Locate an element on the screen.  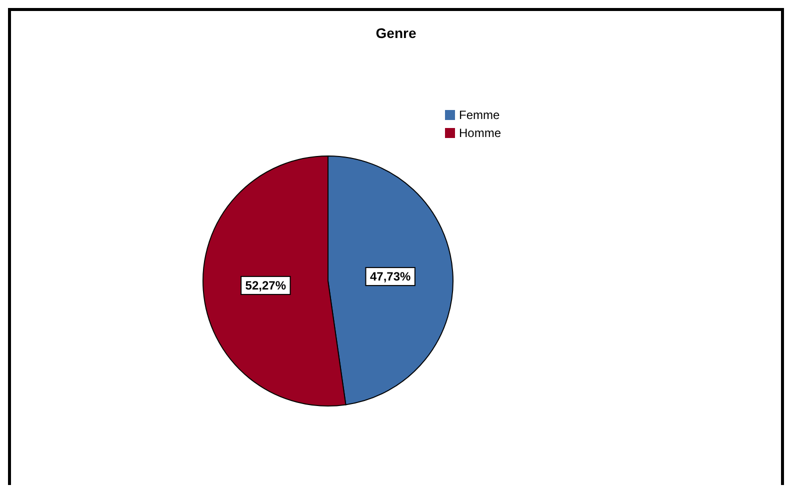
chart-title: Genre is located at coordinates (396, 33).